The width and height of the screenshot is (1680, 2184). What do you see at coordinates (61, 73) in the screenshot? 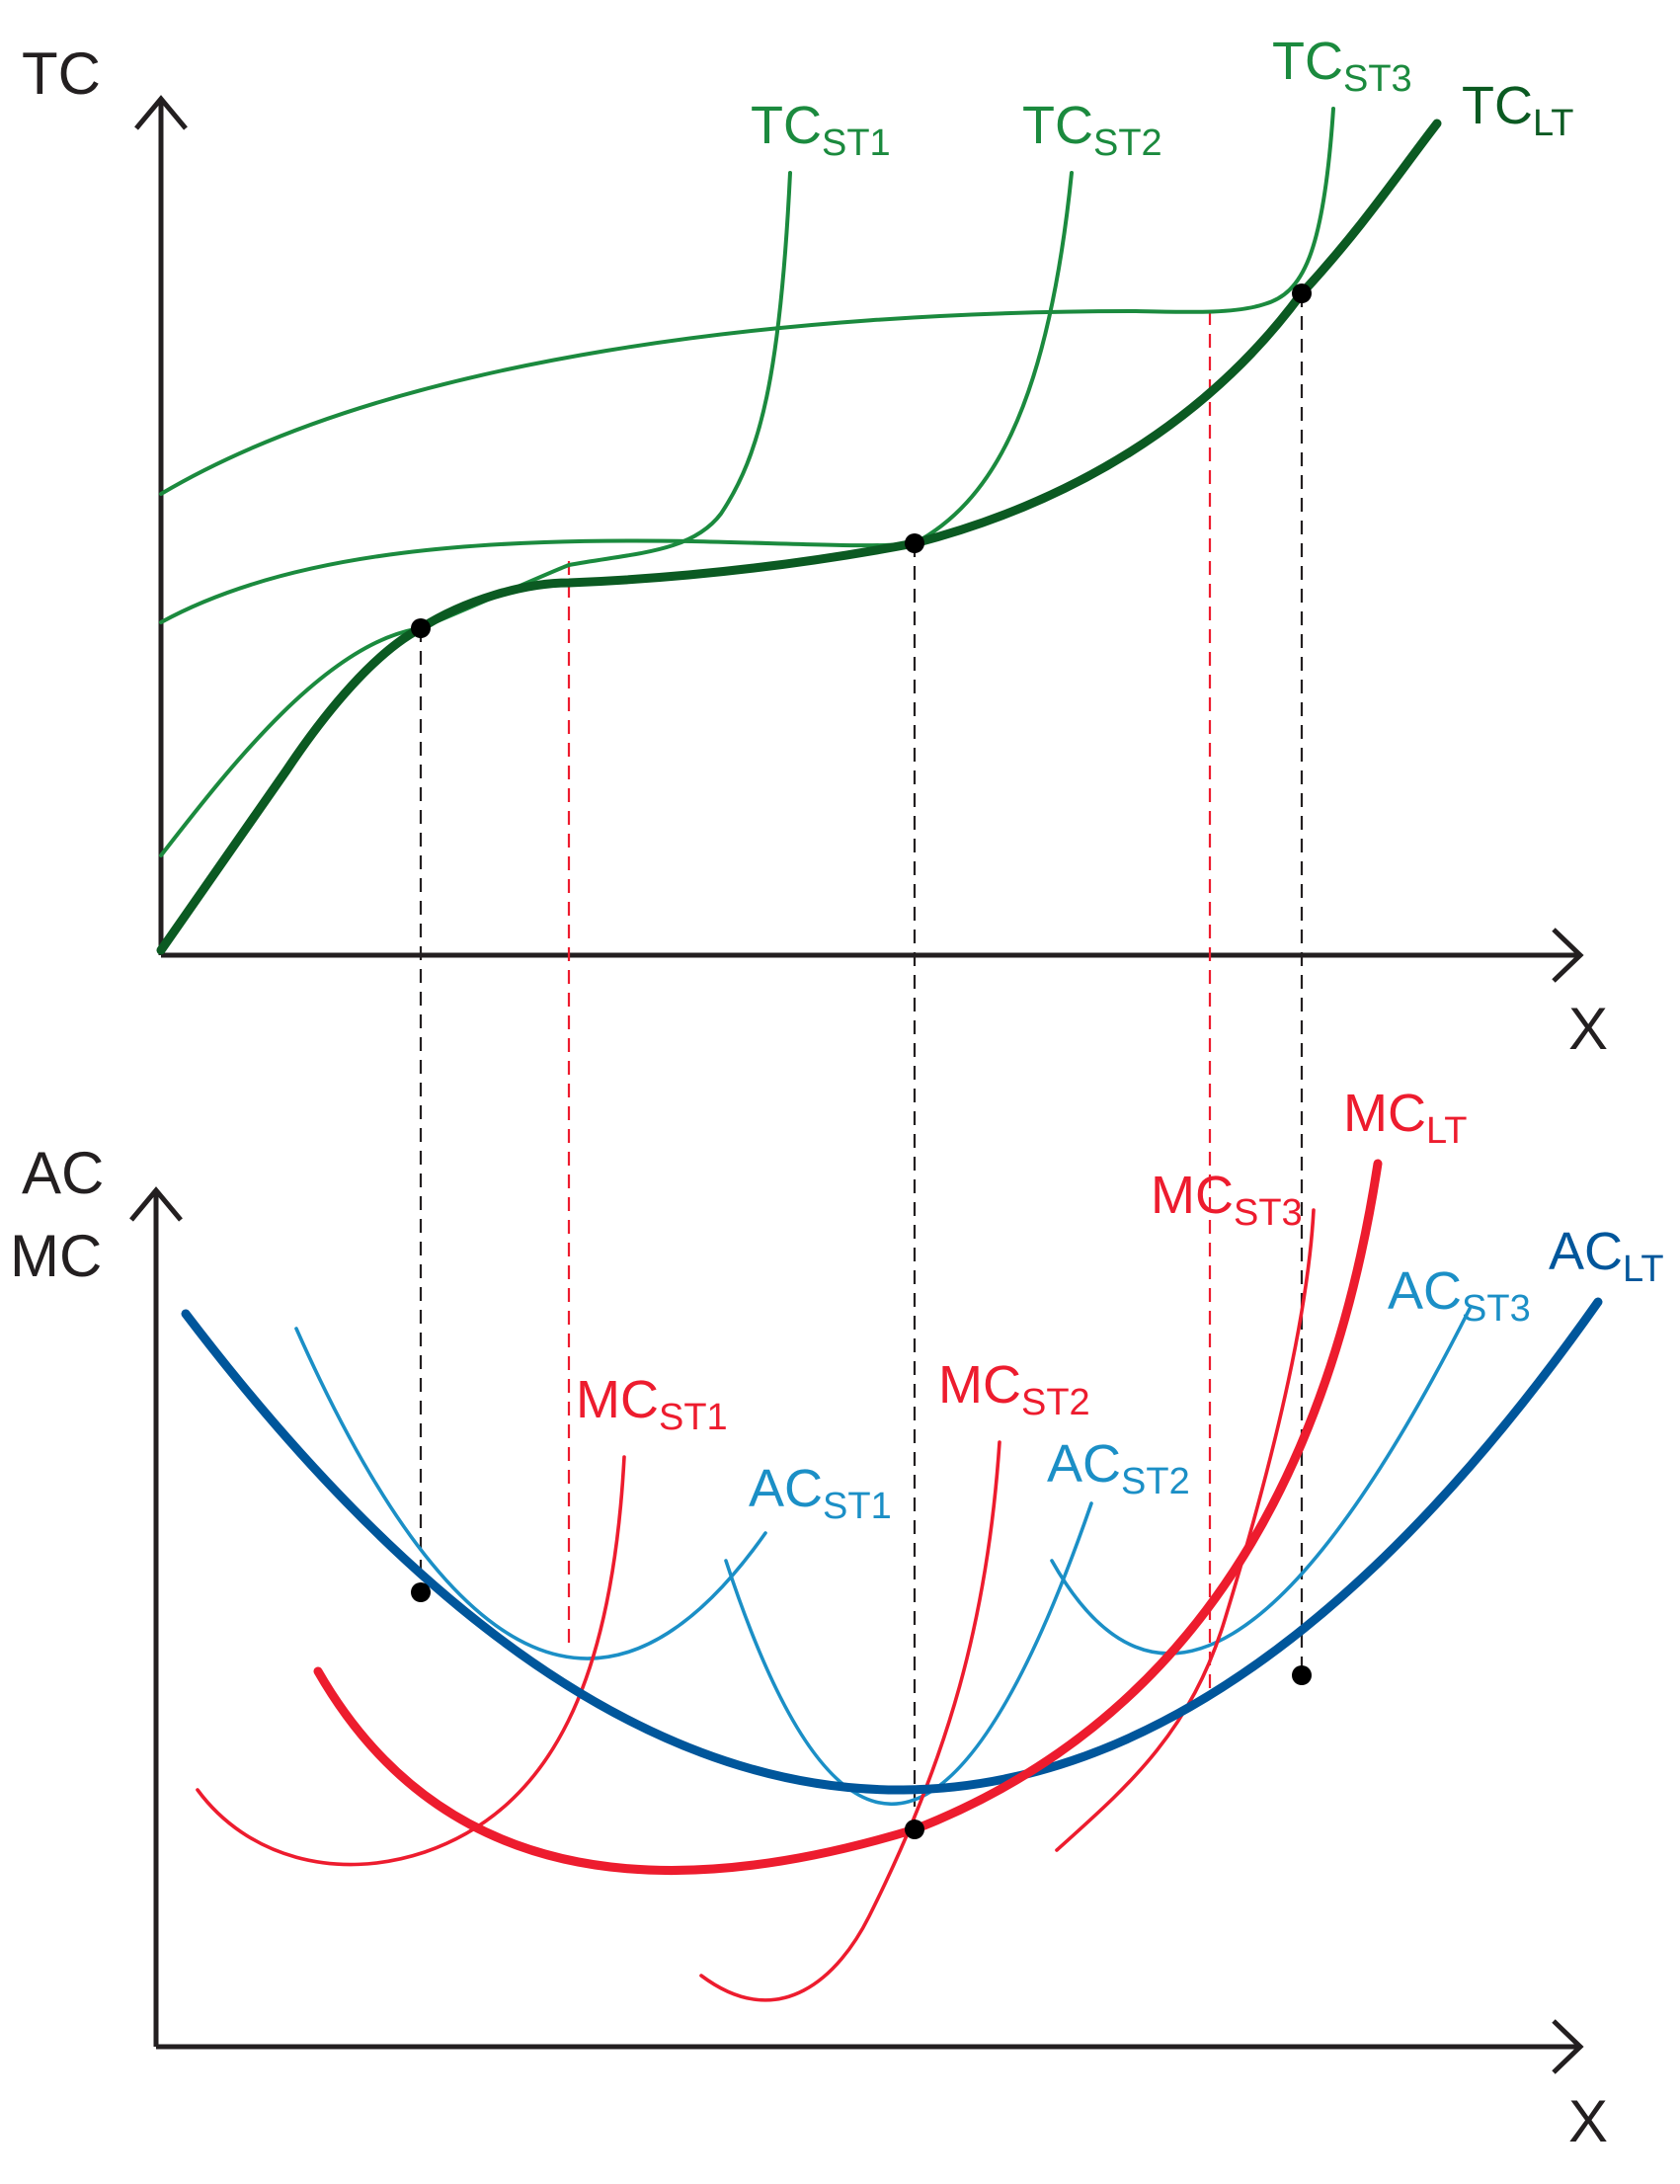
I see `top-y-axis-label: TC` at bounding box center [61, 73].